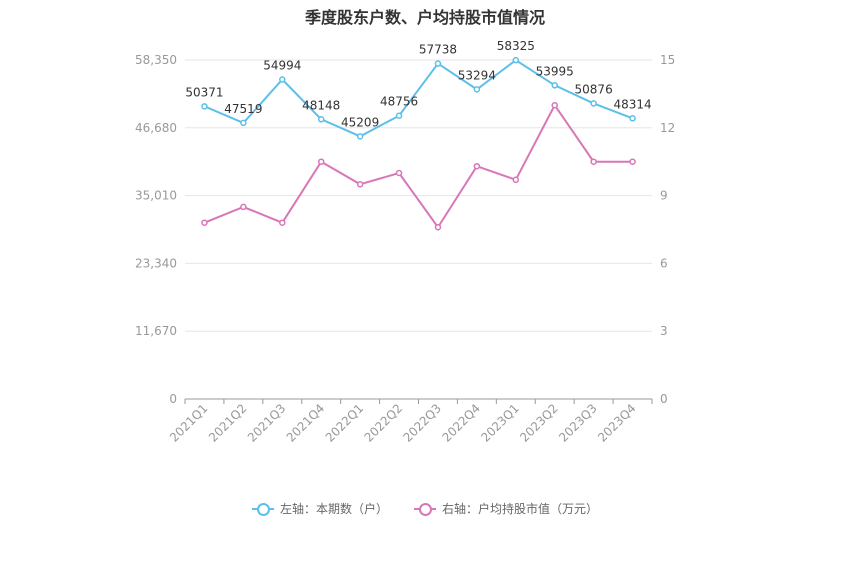 The image size is (850, 574). Describe the element at coordinates (173, 399) in the screenshot. I see `left-axis-tick-label: 0` at that location.